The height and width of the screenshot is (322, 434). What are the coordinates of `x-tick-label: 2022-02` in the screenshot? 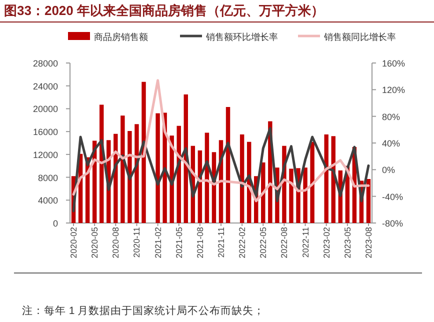 It's located at (242, 242).